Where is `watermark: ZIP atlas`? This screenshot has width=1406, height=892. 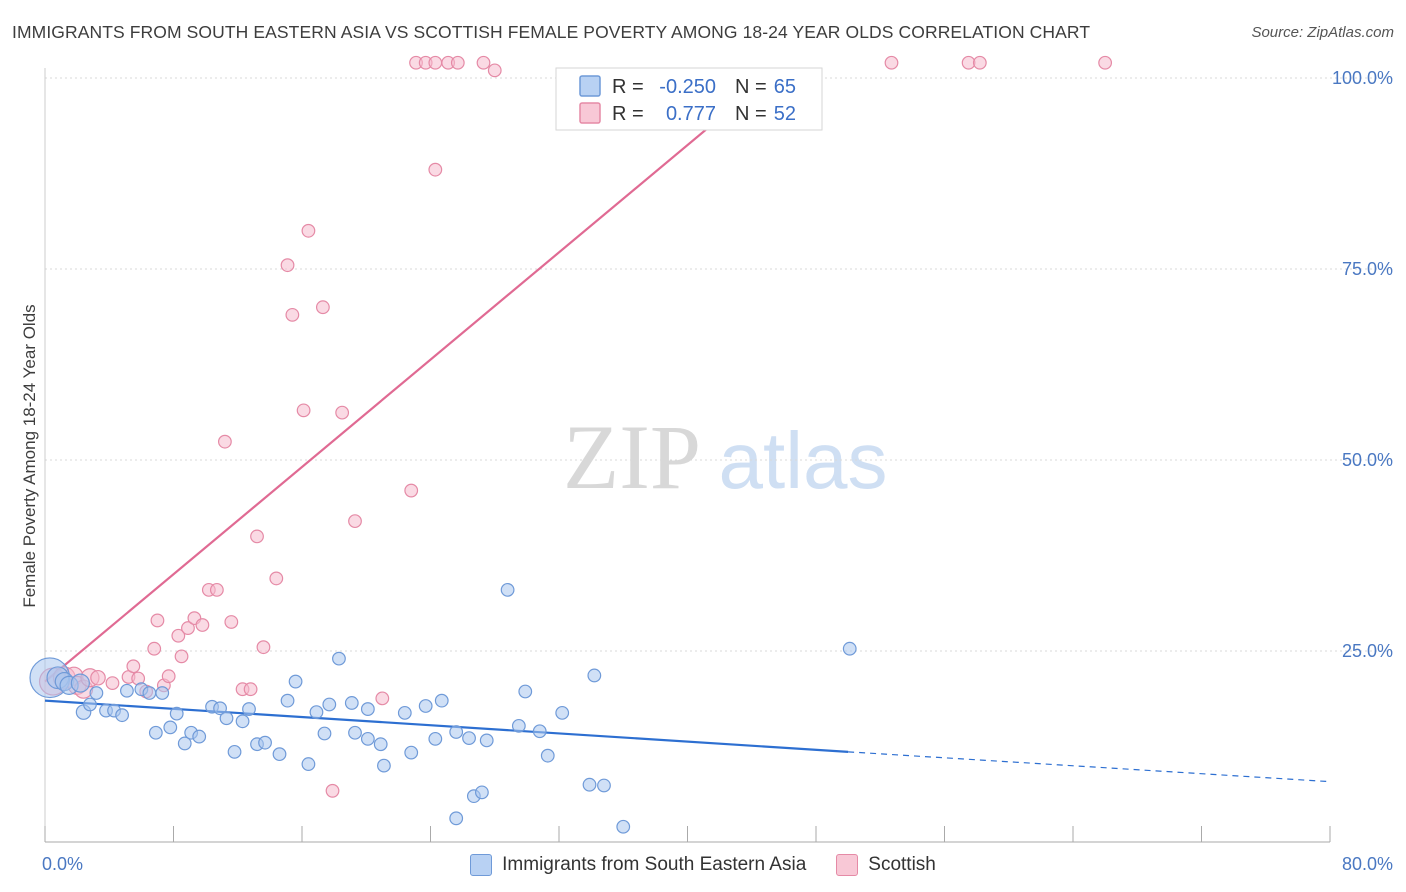 watermark: ZIP atlas is located at coordinates (725, 457).